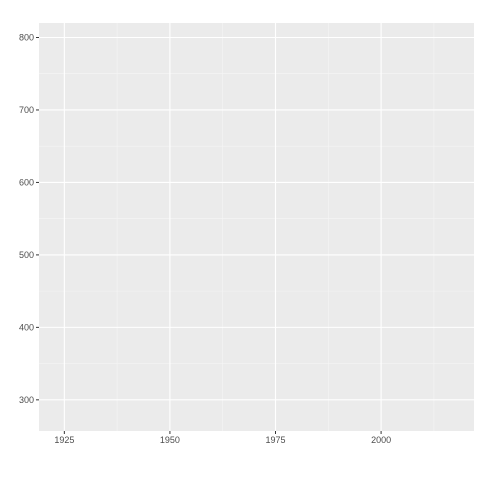 The height and width of the screenshot is (480, 480). What do you see at coordinates (64, 440) in the screenshot?
I see `x-tick-label: 1925` at bounding box center [64, 440].